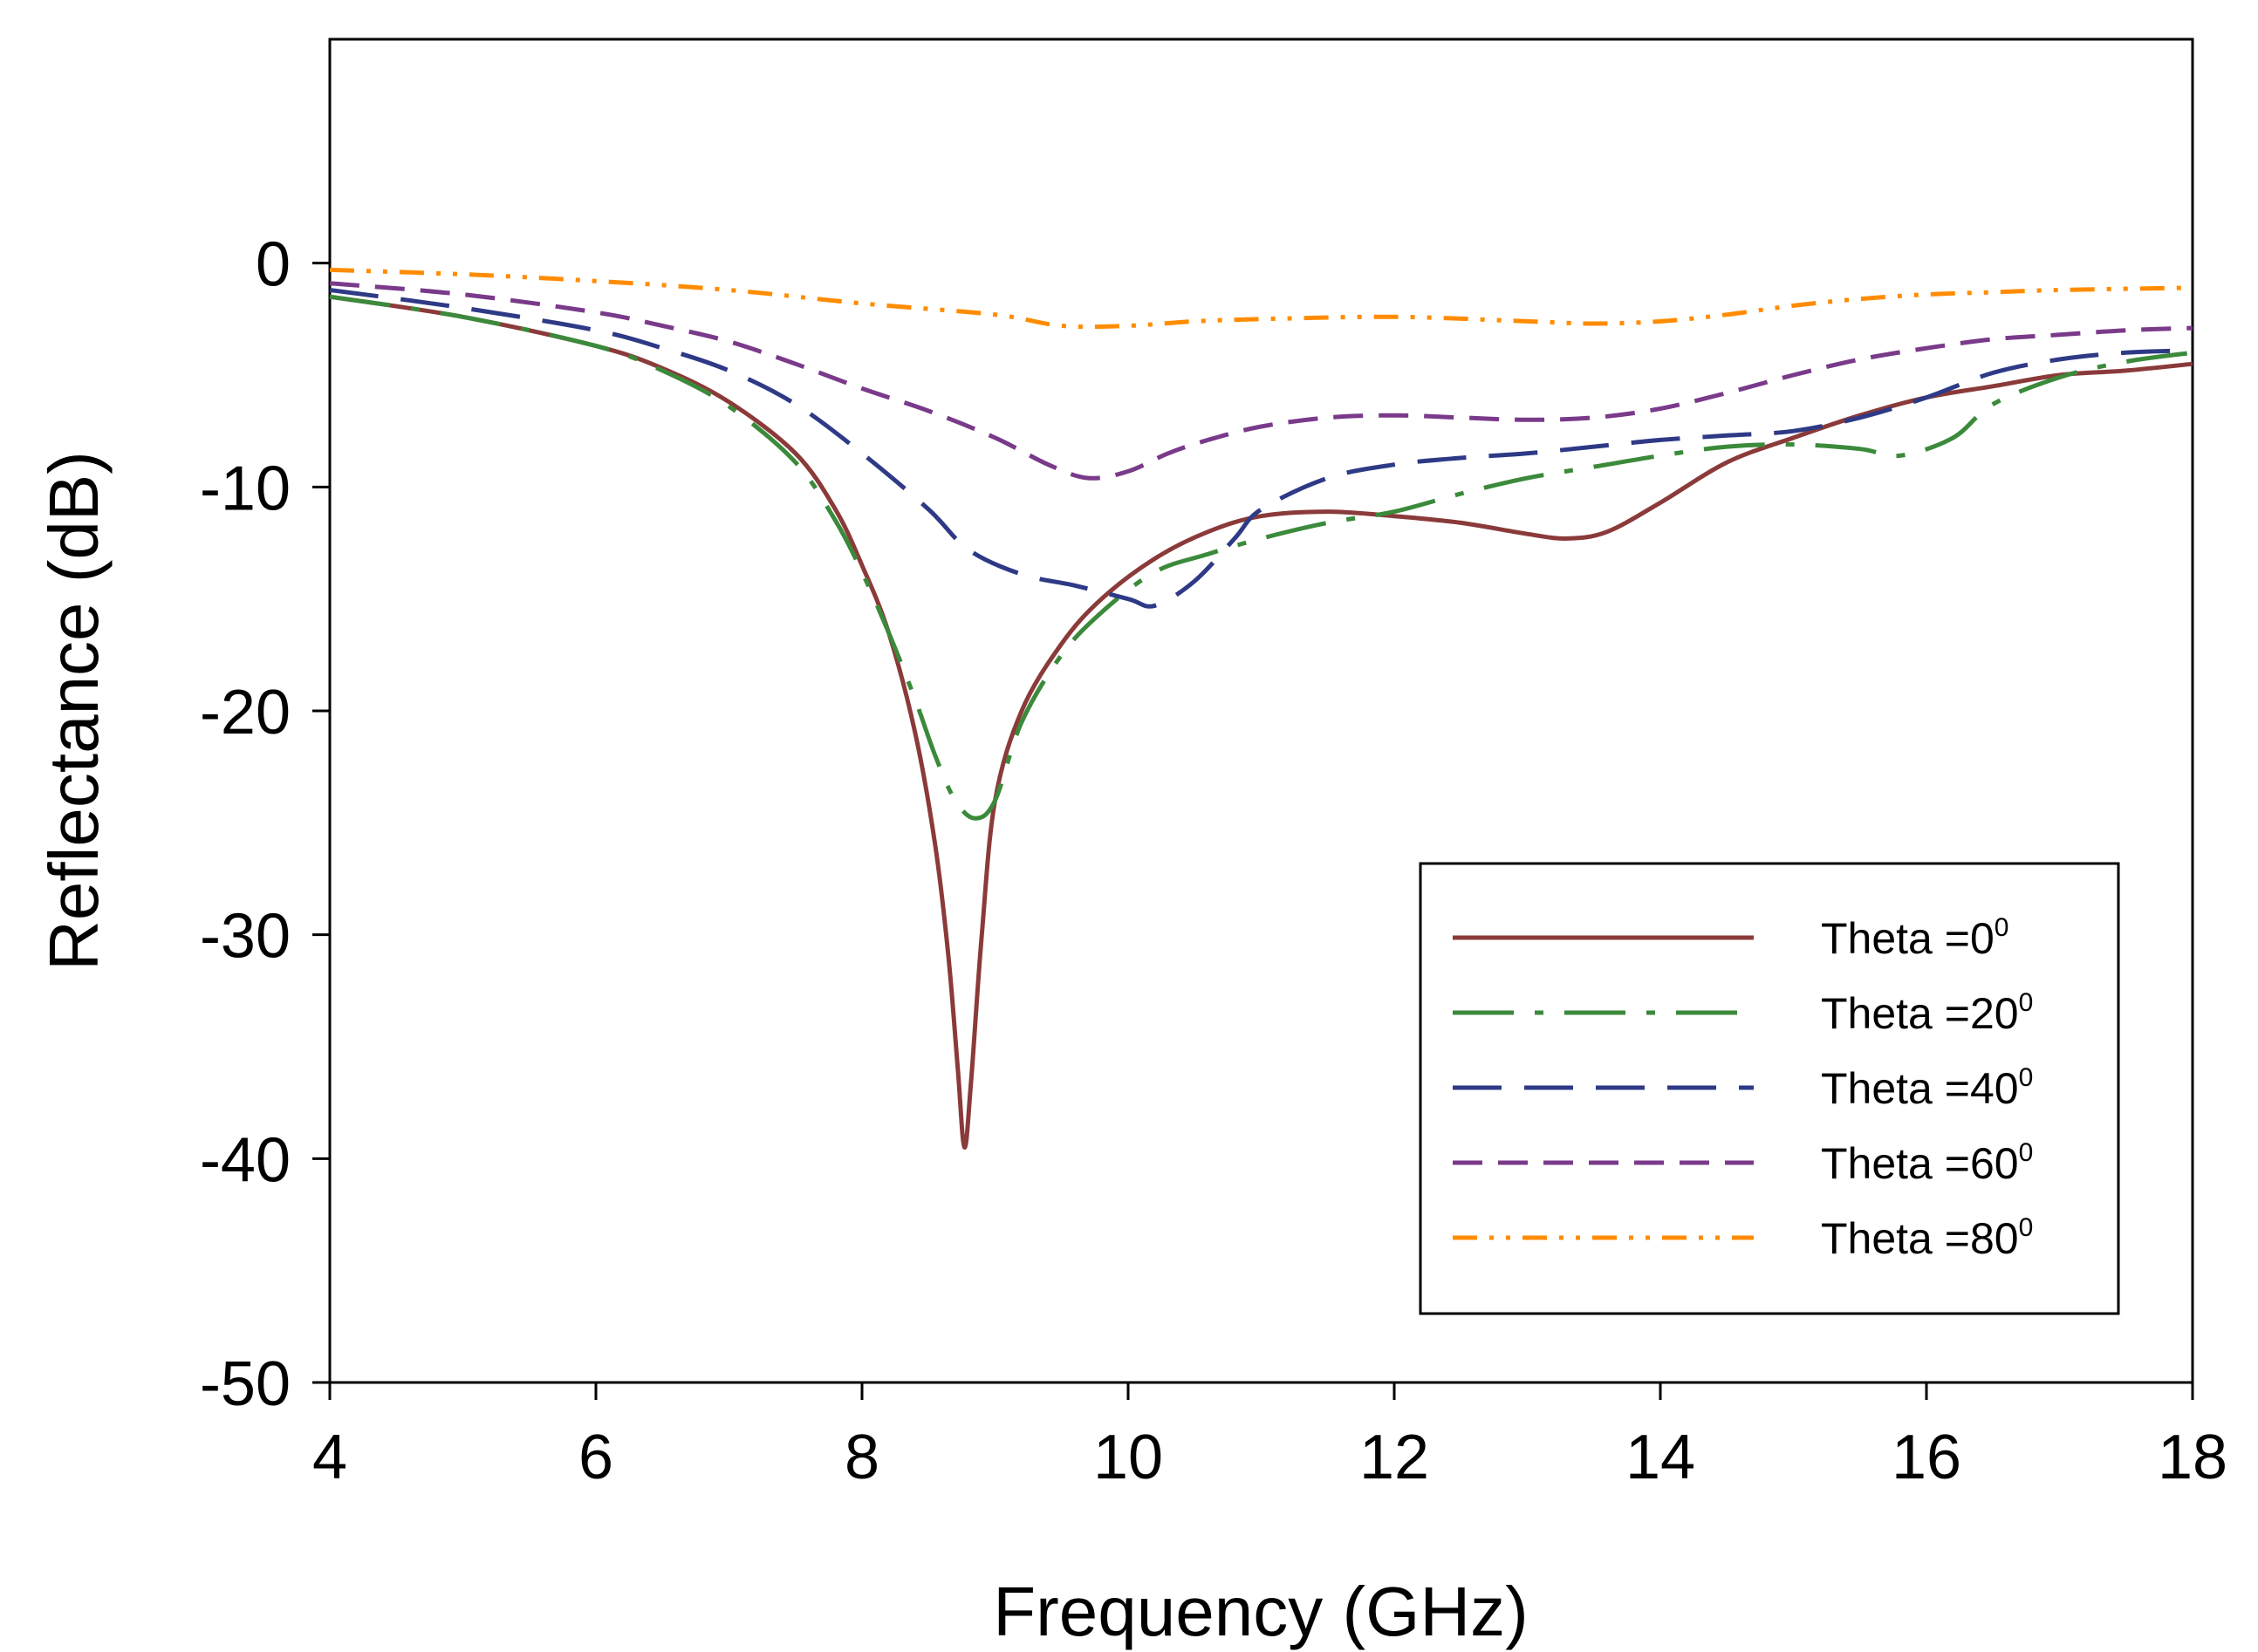  What do you see at coordinates (245, 937) in the screenshot?
I see `y-tick-label: -30` at bounding box center [245, 937].